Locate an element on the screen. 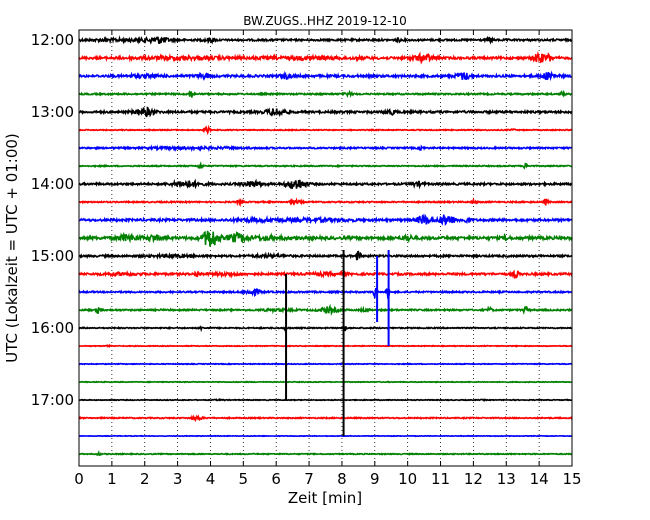  spike-group is located at coordinates (337, 343).